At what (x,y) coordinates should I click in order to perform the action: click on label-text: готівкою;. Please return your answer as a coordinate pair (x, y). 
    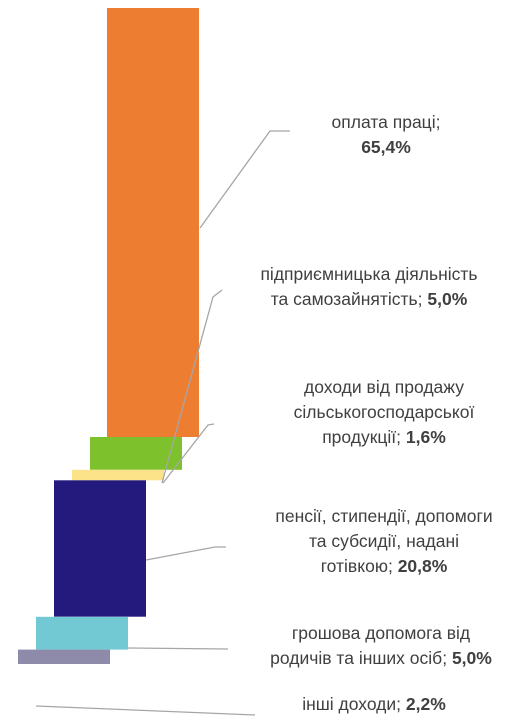
    Looking at the image, I should click on (356, 566).